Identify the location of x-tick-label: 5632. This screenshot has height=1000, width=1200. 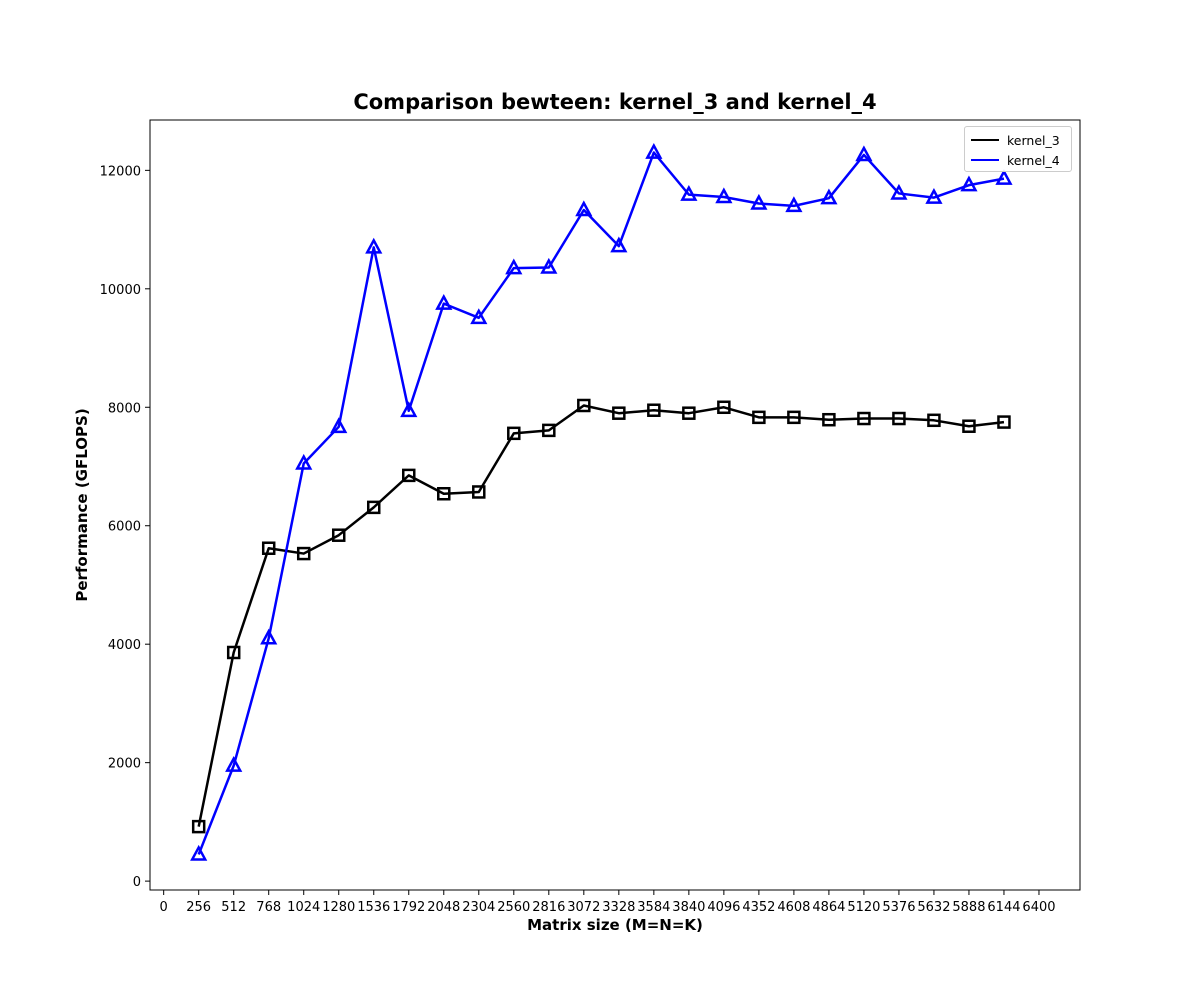
(933, 907).